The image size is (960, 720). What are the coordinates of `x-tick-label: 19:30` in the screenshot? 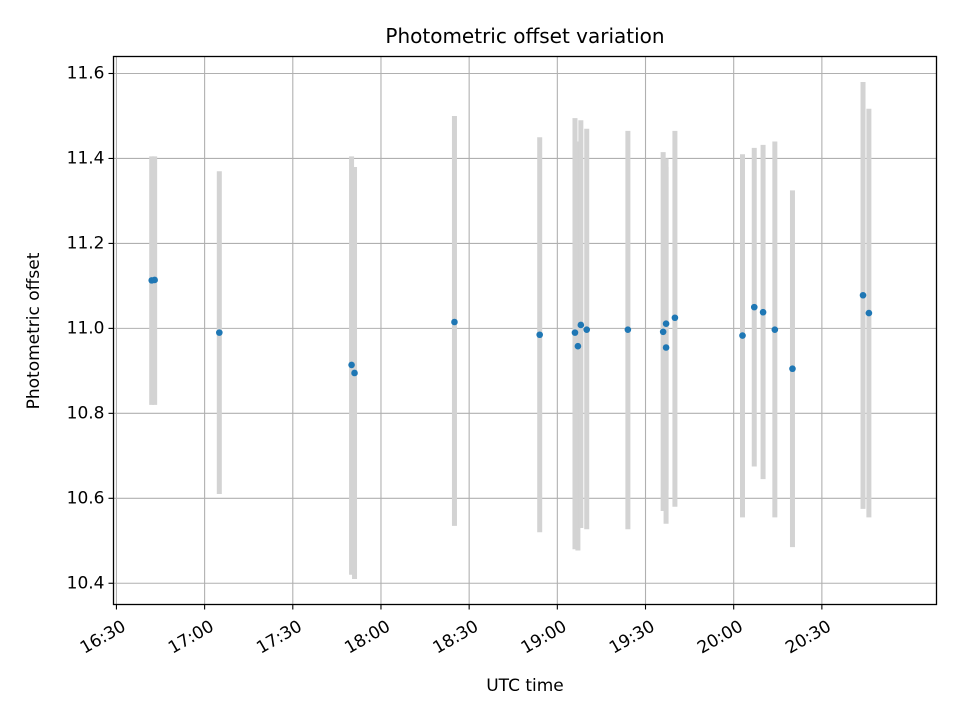 It's located at (632, 638).